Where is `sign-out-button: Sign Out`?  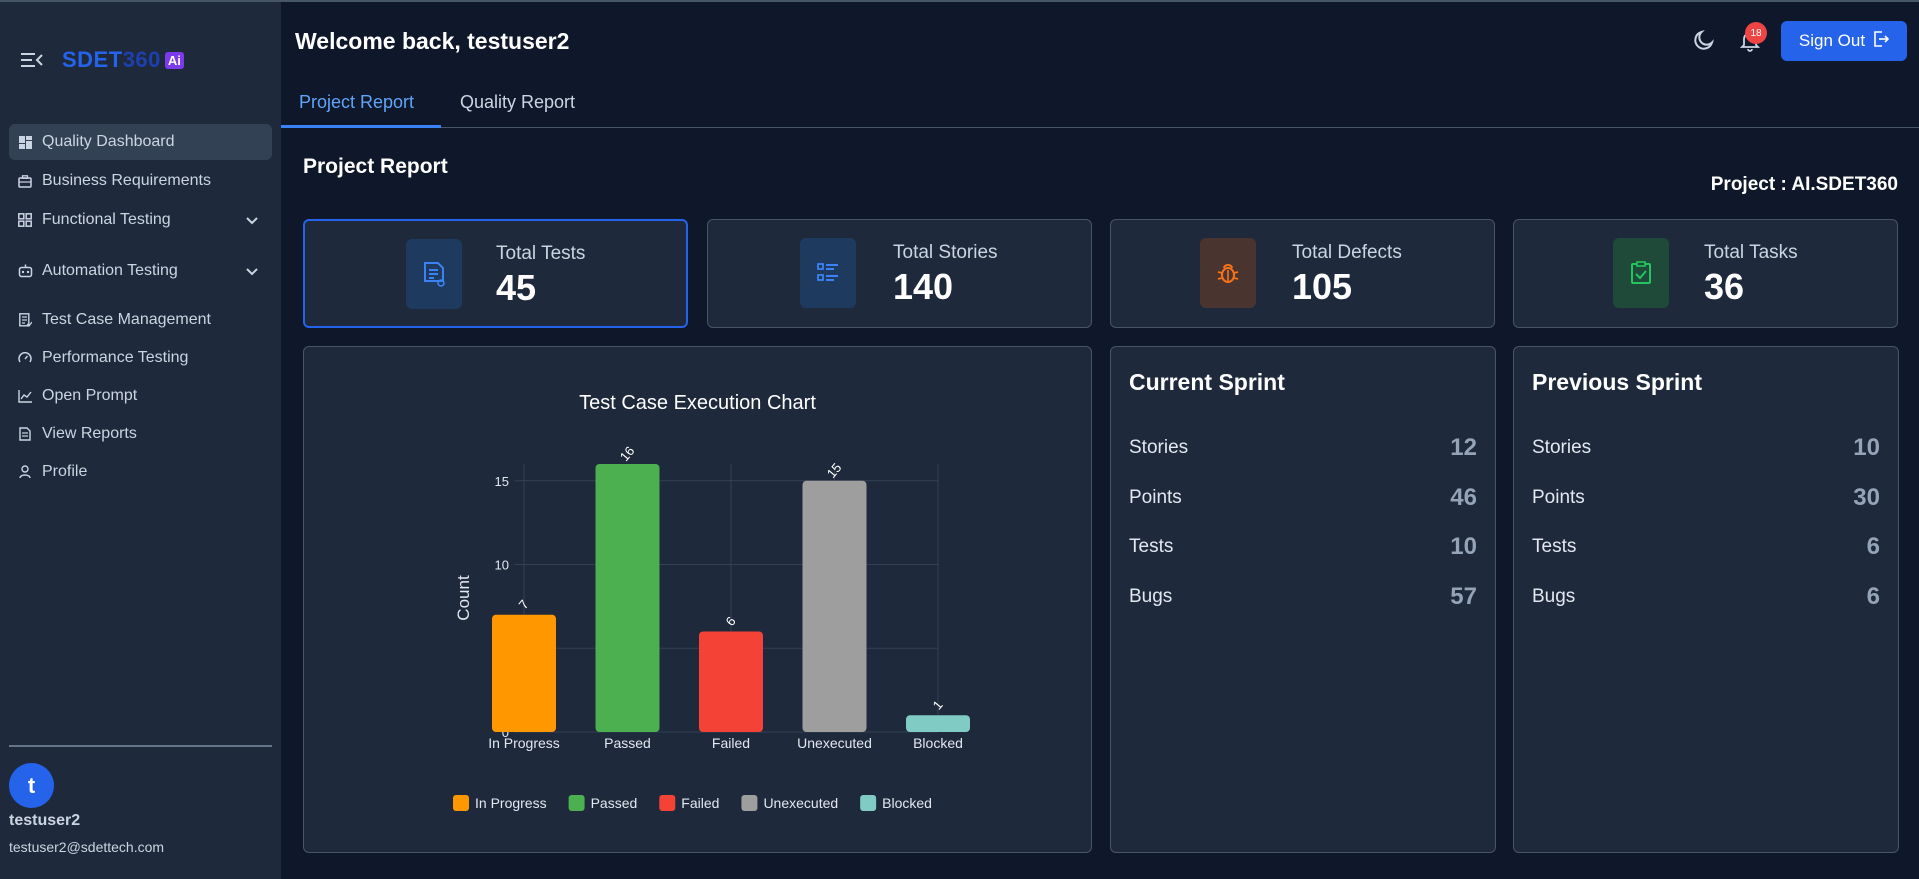 sign-out-button: Sign Out is located at coordinates (1844, 41).